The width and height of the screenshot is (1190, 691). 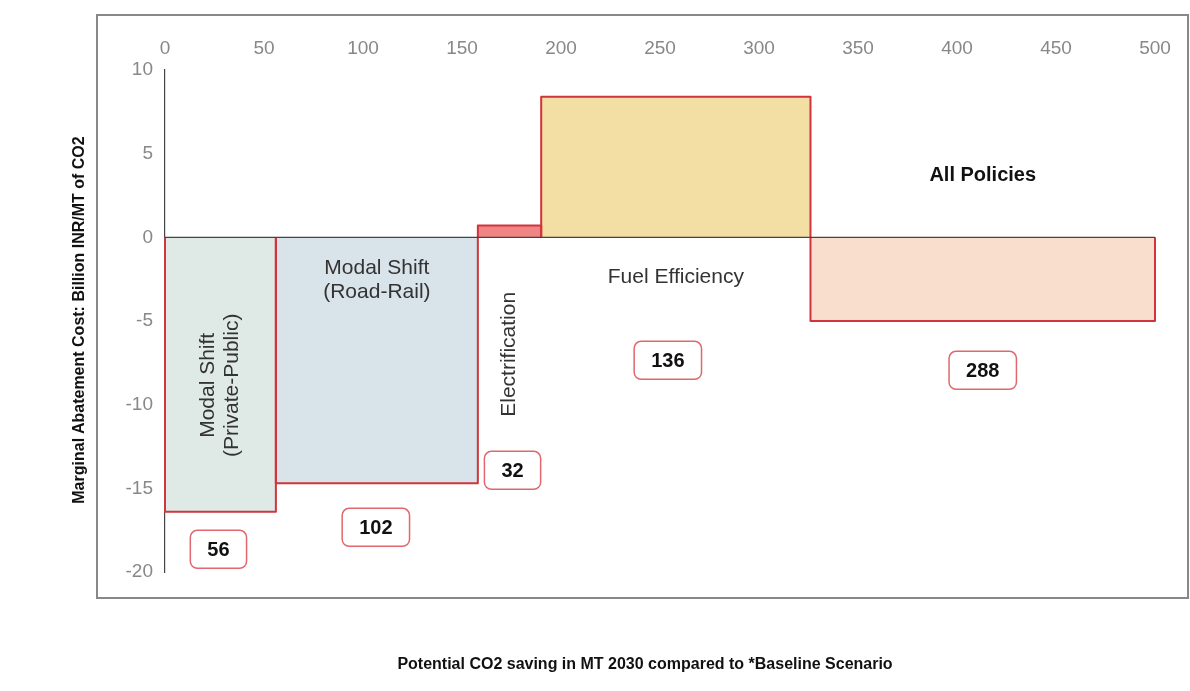 I want to click on y-tick-label: -10, so click(x=139, y=403).